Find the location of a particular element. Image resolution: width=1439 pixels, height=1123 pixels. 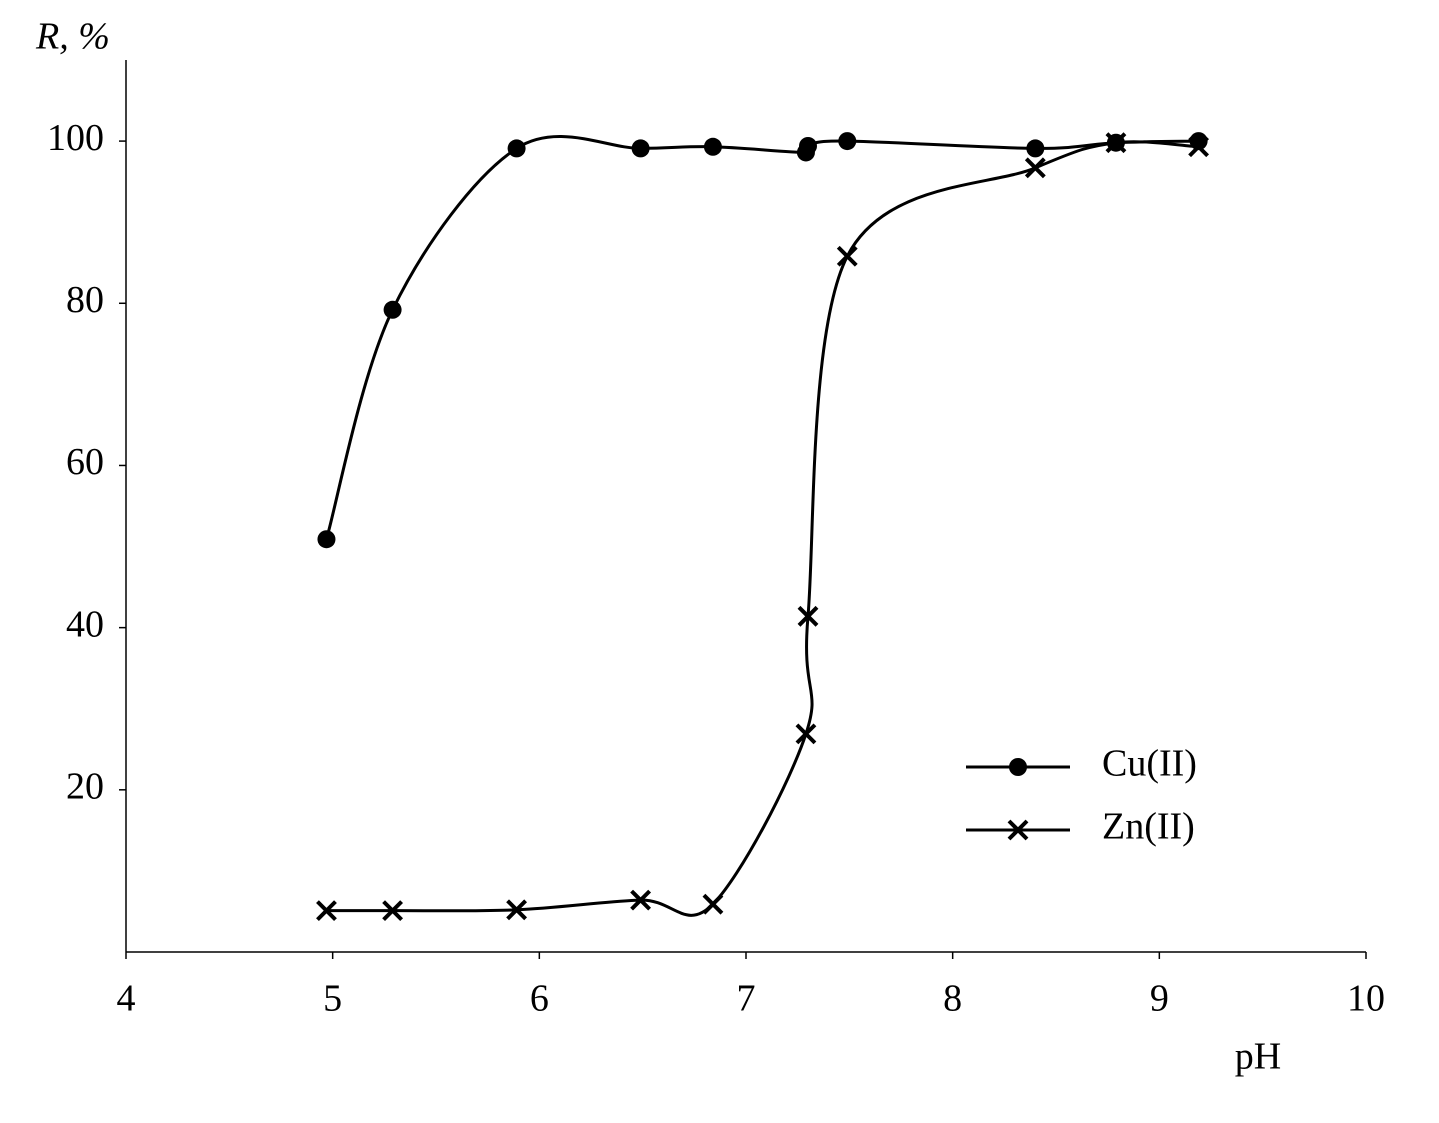

y-tick-label: 100 is located at coordinates (75, 138).